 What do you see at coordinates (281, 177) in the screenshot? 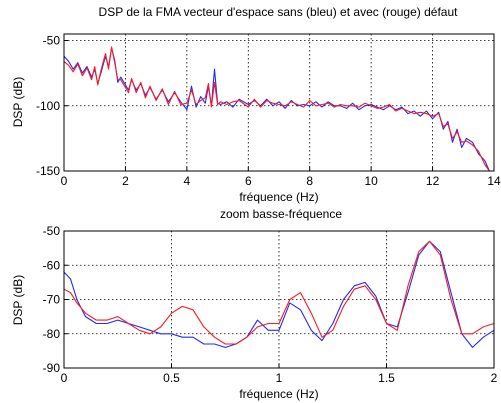
I see `top-x-ticks: 0 2 4 6 8 10 12 14` at bounding box center [281, 177].